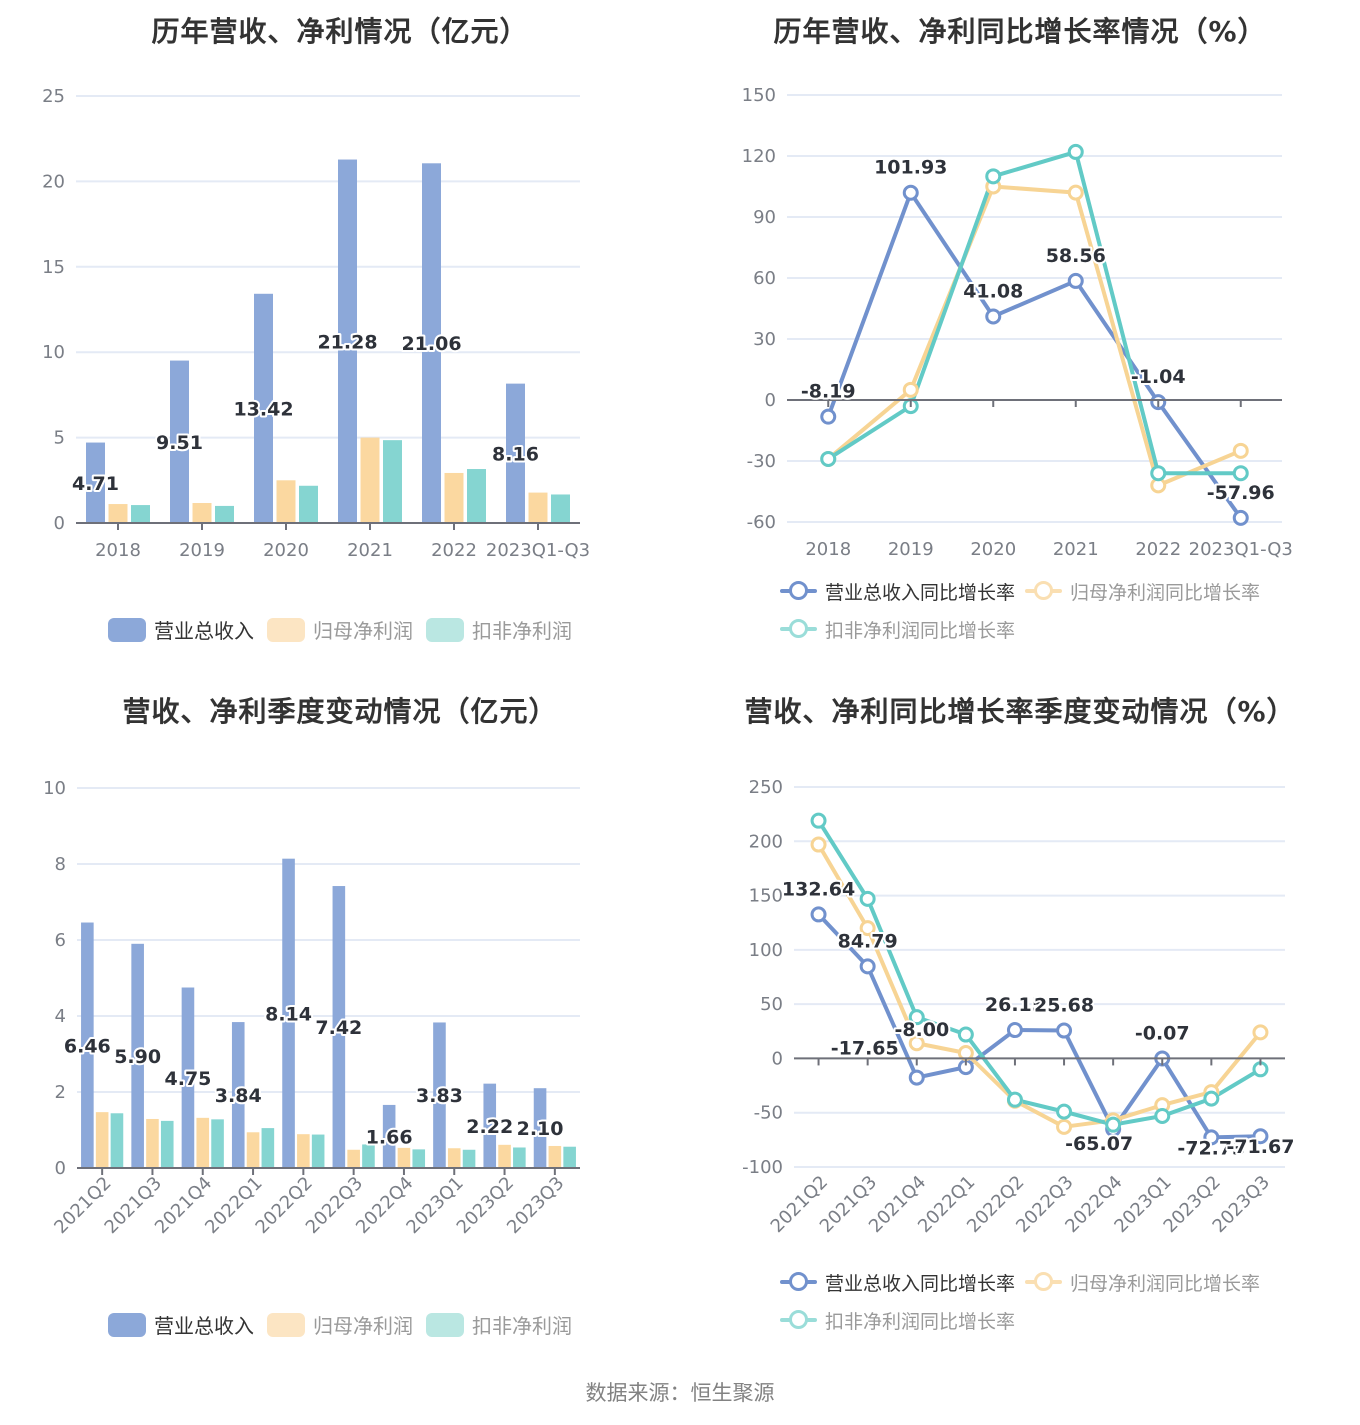  What do you see at coordinates (1158, 473) in the screenshot?
I see `point-non-gaap-growth-2022` at bounding box center [1158, 473].